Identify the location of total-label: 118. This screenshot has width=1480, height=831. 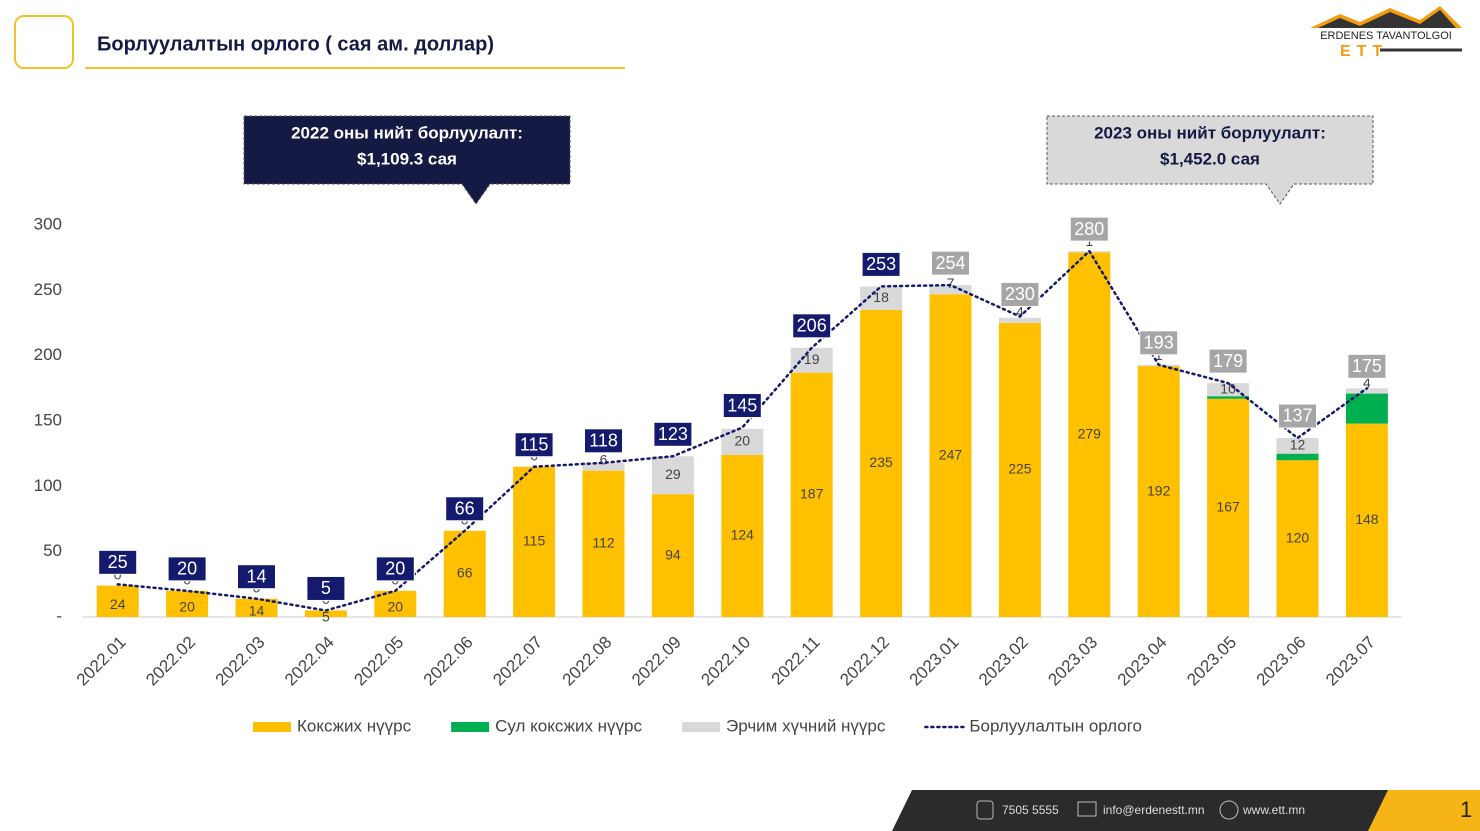
(603, 441).